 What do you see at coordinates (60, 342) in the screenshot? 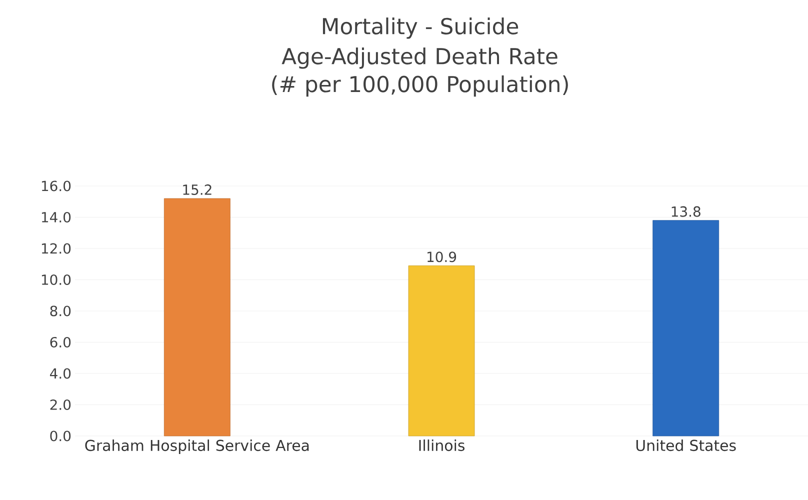
I see `y-tick-label: 6.0` at bounding box center [60, 342].